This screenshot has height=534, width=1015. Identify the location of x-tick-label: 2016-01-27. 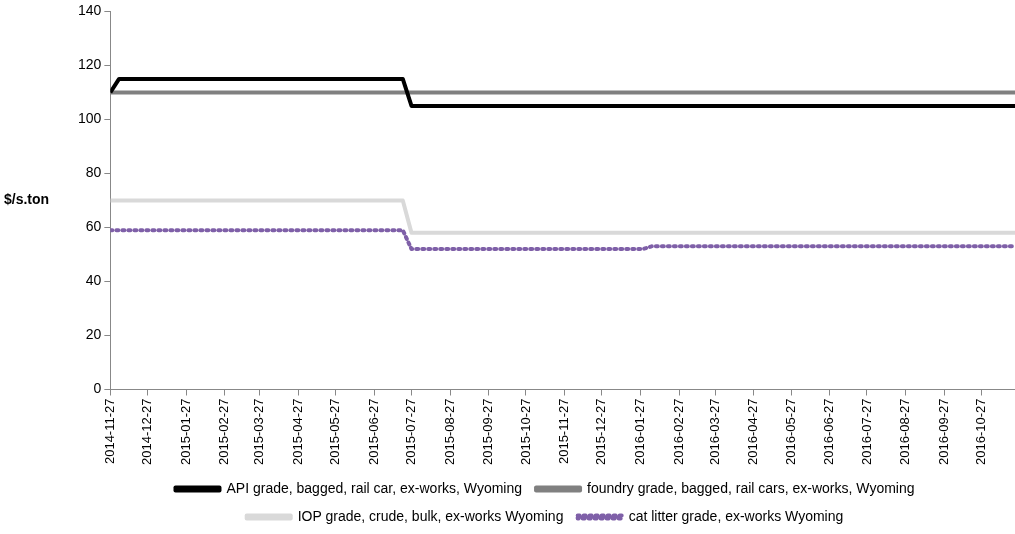
(640, 431).